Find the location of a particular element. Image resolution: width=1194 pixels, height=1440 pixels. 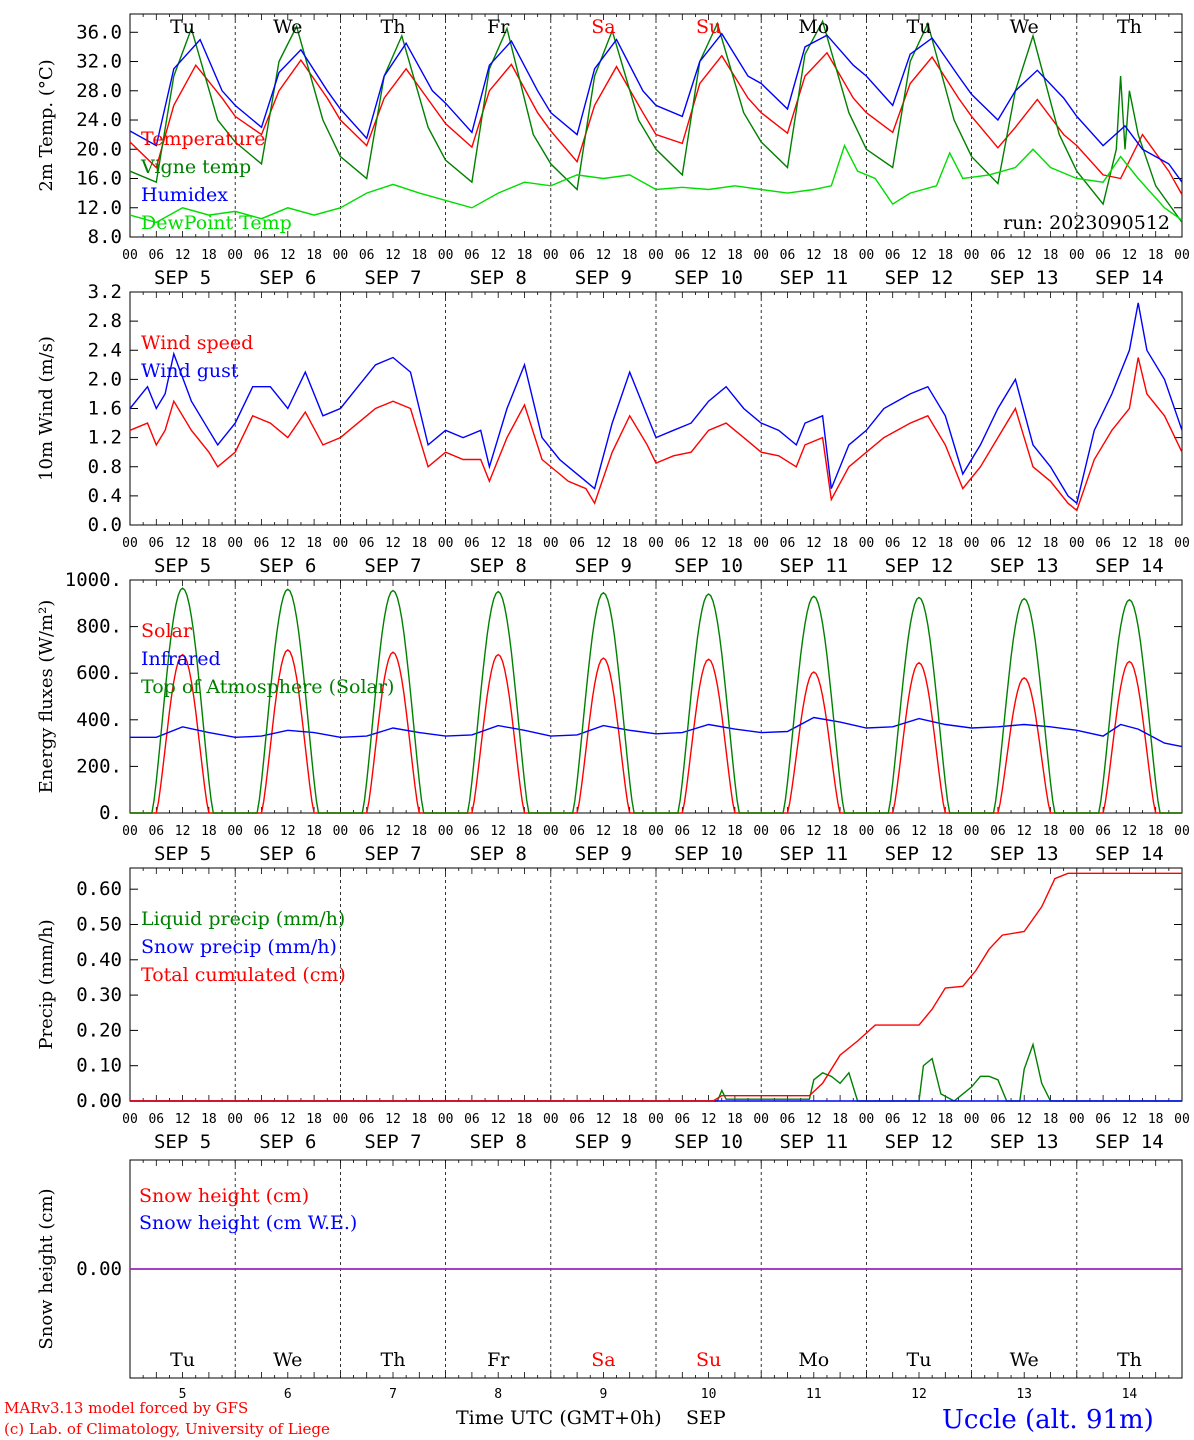

series-line-total-cumulated-cm is located at coordinates (656, 987).